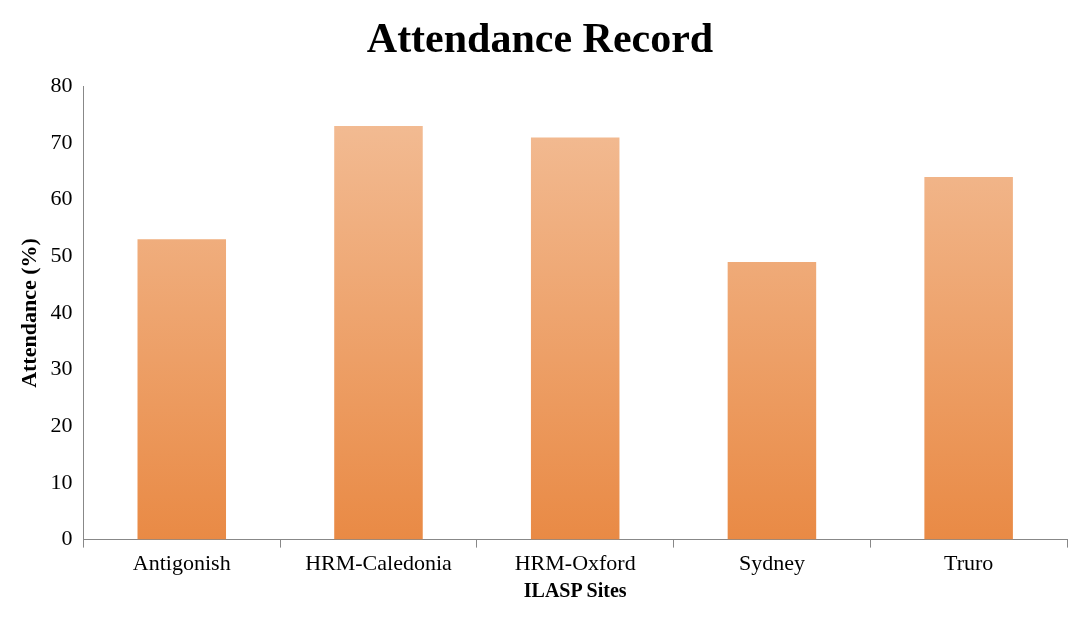 This screenshot has height=617, width=1085. What do you see at coordinates (61, 141) in the screenshot?
I see `y-tick-label: 70` at bounding box center [61, 141].